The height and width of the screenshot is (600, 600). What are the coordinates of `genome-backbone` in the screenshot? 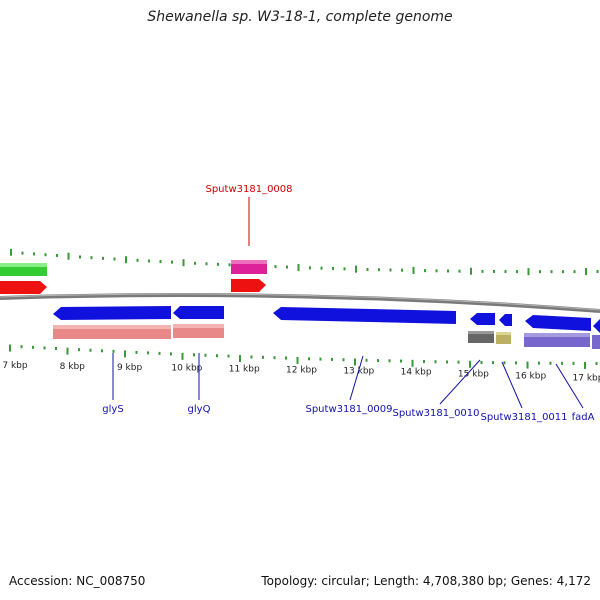 It's located at (300, 302).